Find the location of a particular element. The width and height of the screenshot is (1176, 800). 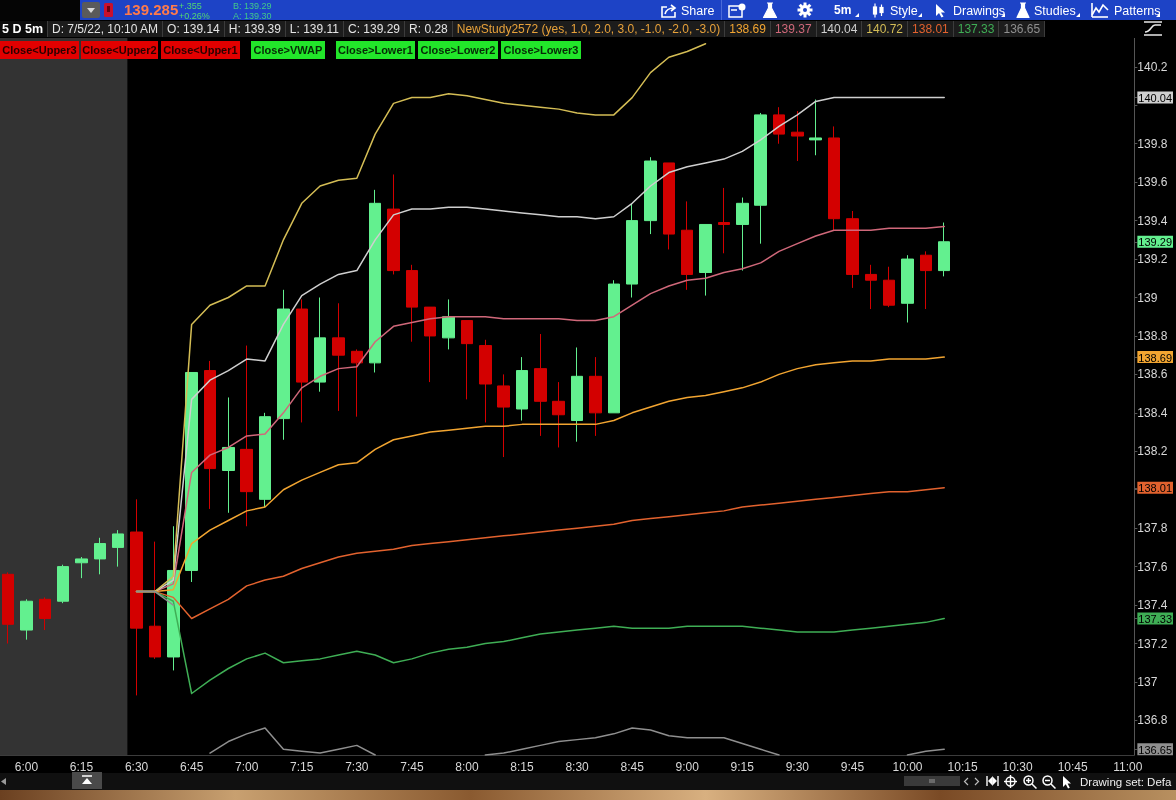

text: Drawings is located at coordinates (979, 11).